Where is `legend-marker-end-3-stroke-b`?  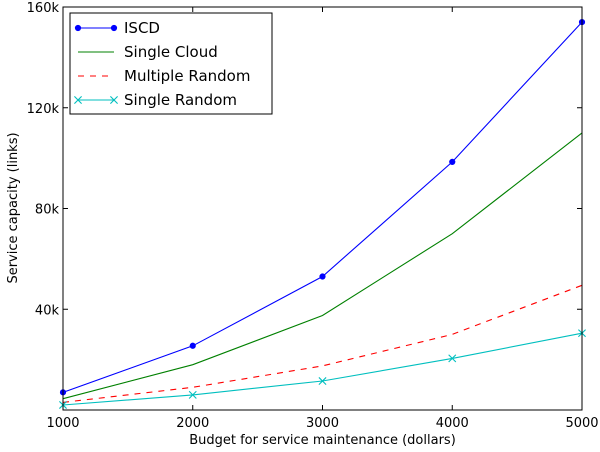
legend-marker-end-3-stroke-b is located at coordinates (114, 100).